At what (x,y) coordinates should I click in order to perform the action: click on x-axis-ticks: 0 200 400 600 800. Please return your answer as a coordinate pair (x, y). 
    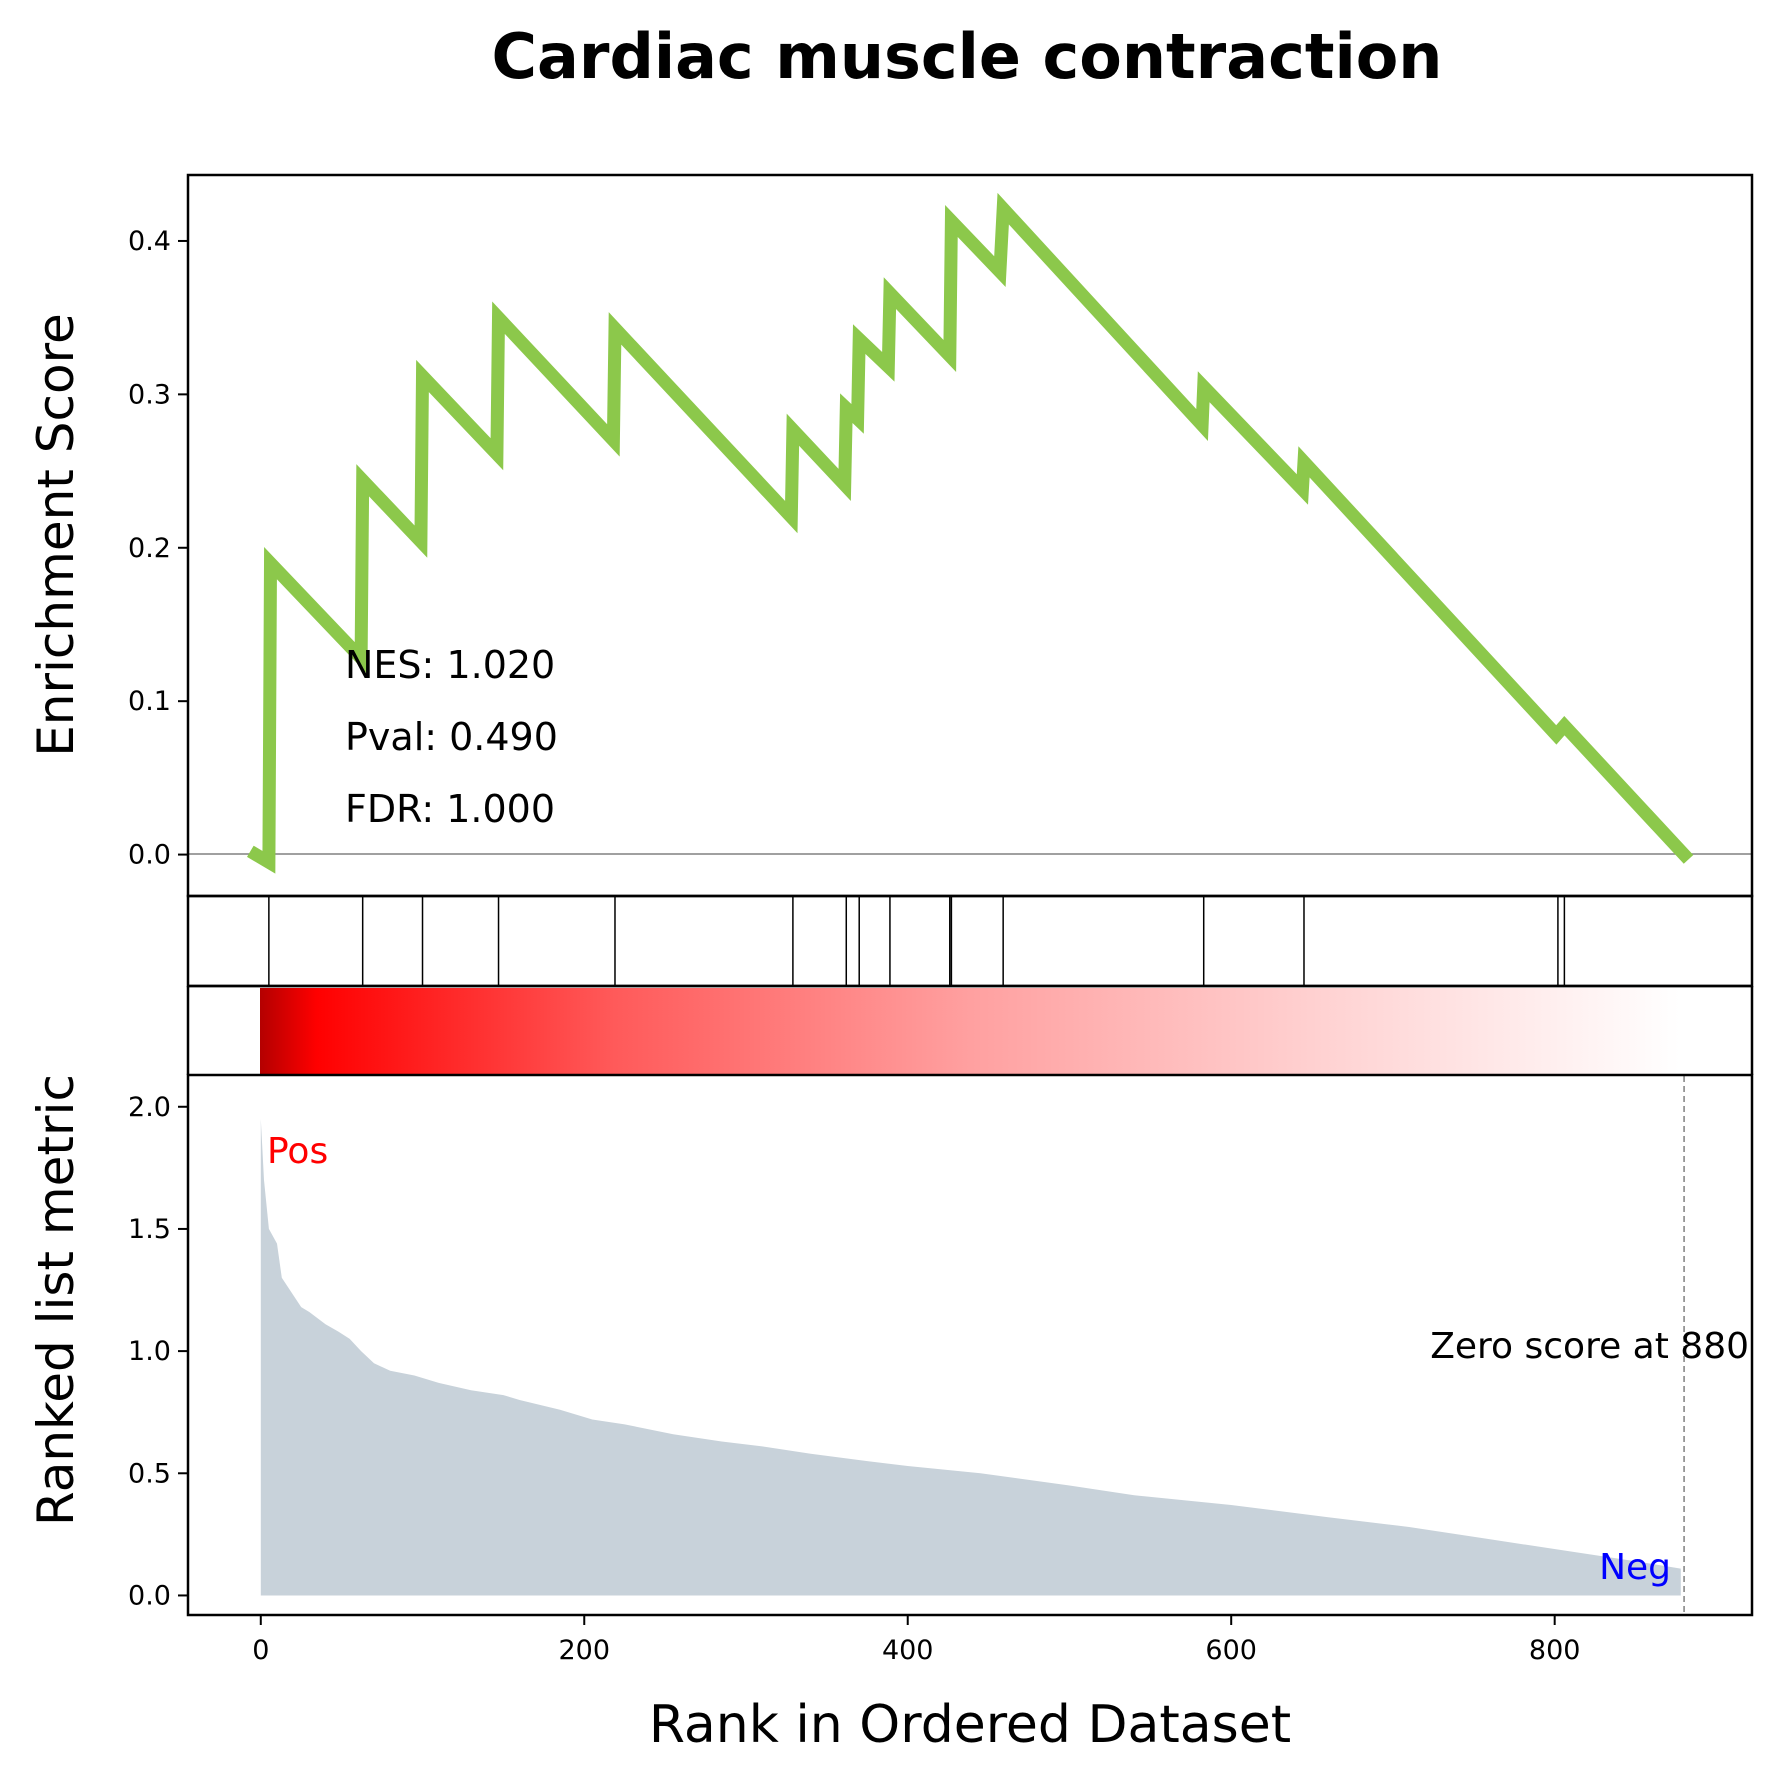
    Looking at the image, I should click on (916, 1640).